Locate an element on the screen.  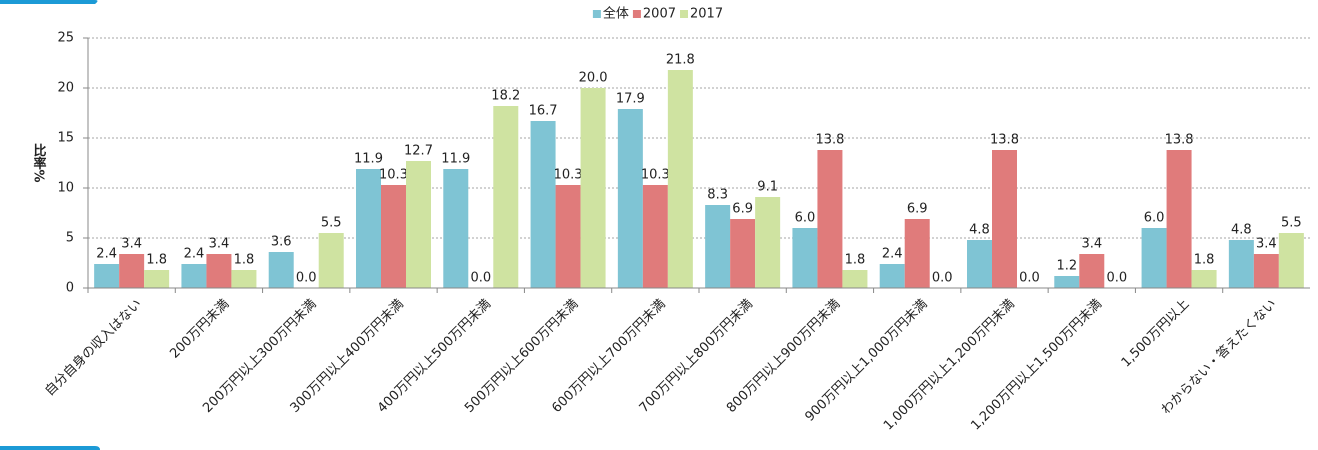
y-tick-label: 20 is located at coordinates (65, 88).